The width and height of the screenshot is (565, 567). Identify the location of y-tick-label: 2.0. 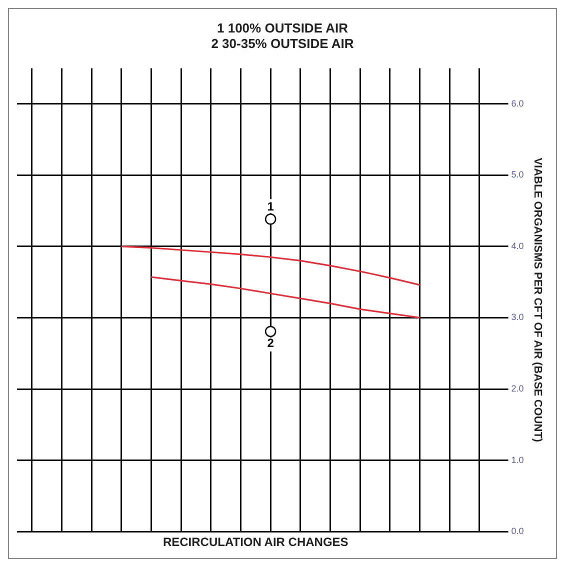
(517, 389).